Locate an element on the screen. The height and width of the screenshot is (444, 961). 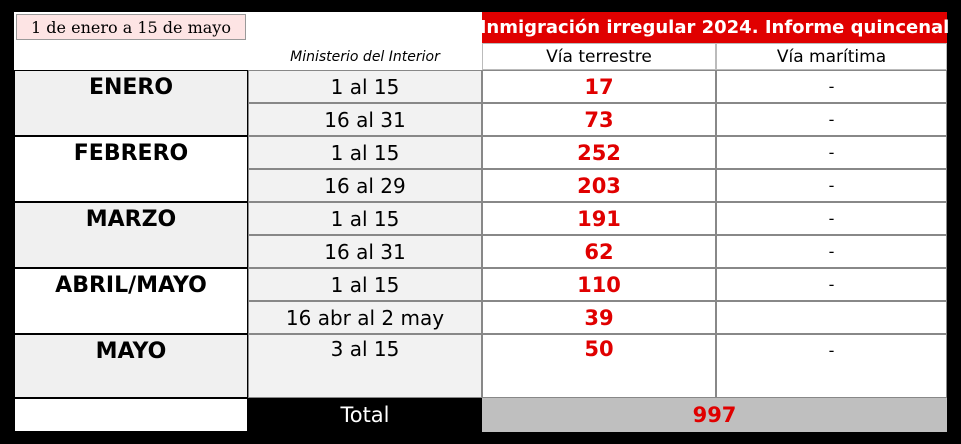
total-value: 997 is located at coordinates (714, 415).